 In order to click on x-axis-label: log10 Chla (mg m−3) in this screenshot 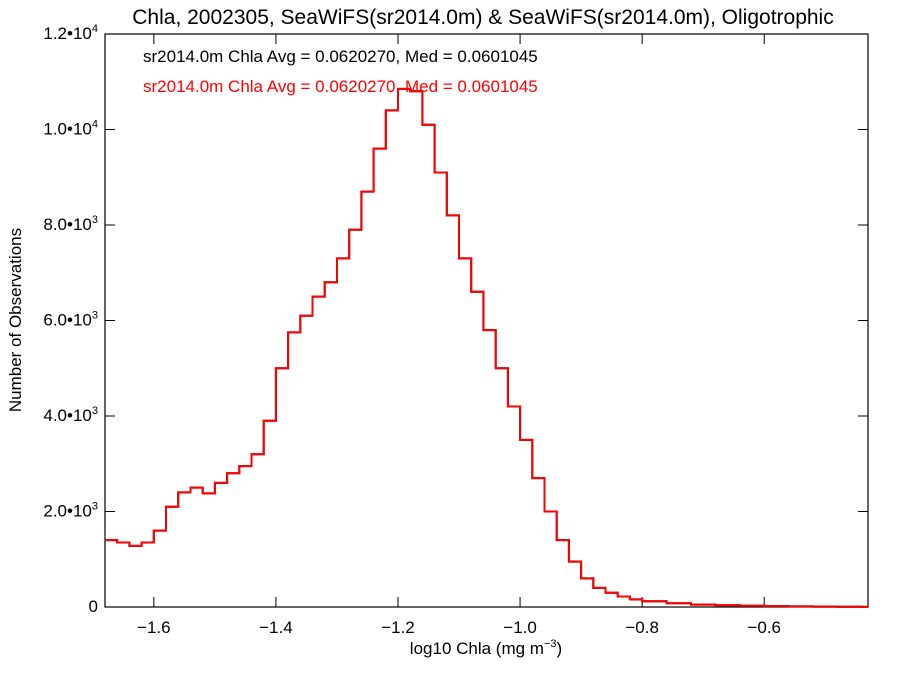, I will do `click(486, 648)`.